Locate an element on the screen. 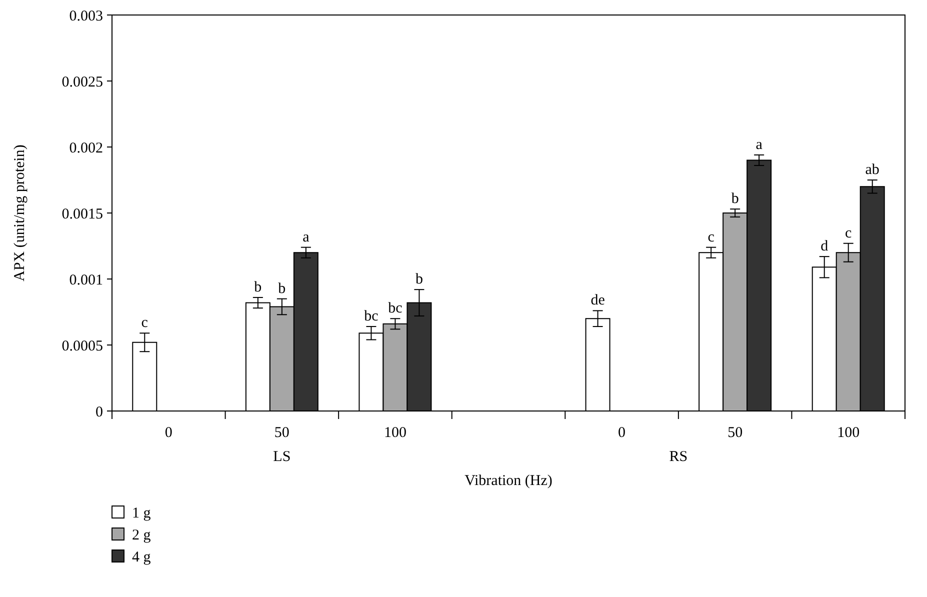  y-tick-label: 0.0005 is located at coordinates (82, 346).